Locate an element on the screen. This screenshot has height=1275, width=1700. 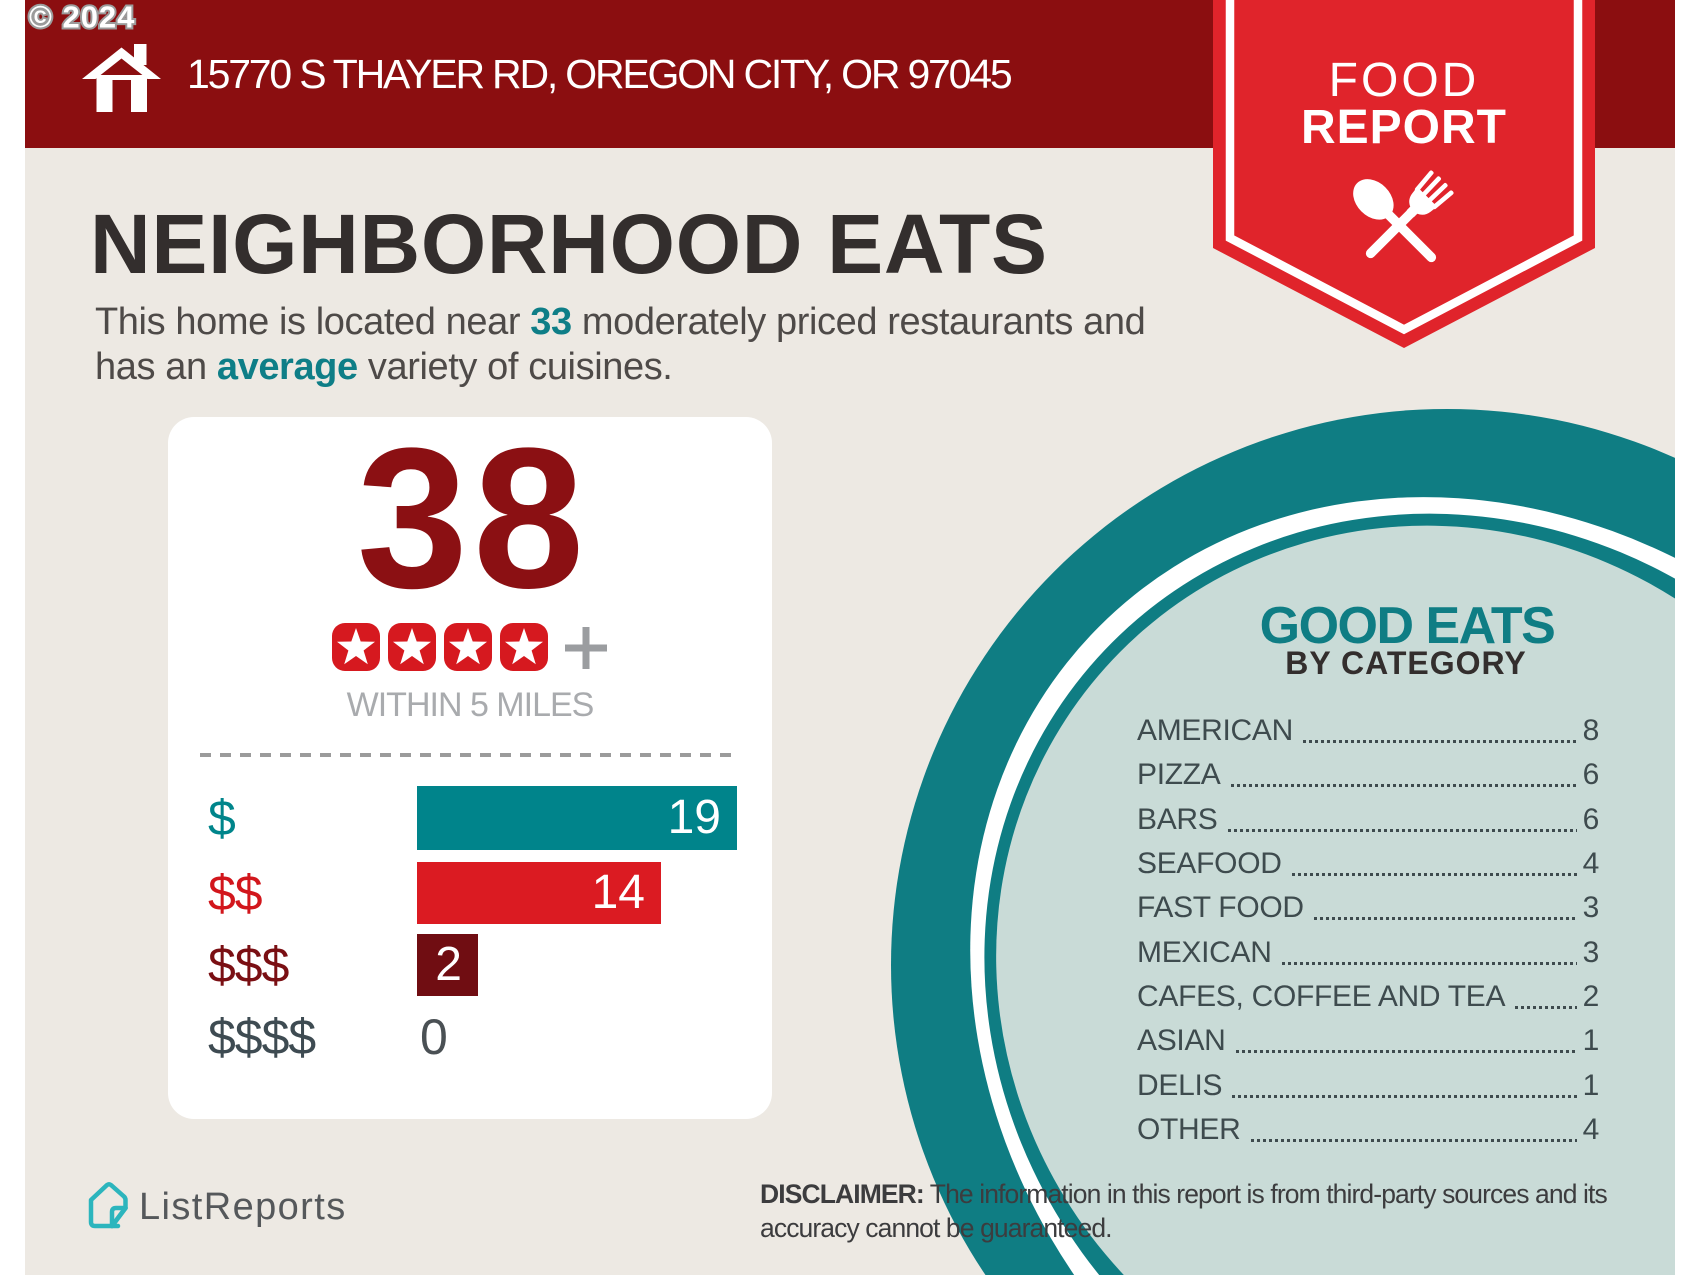
svg-text: © 2024 is located at coordinates (82, 17).